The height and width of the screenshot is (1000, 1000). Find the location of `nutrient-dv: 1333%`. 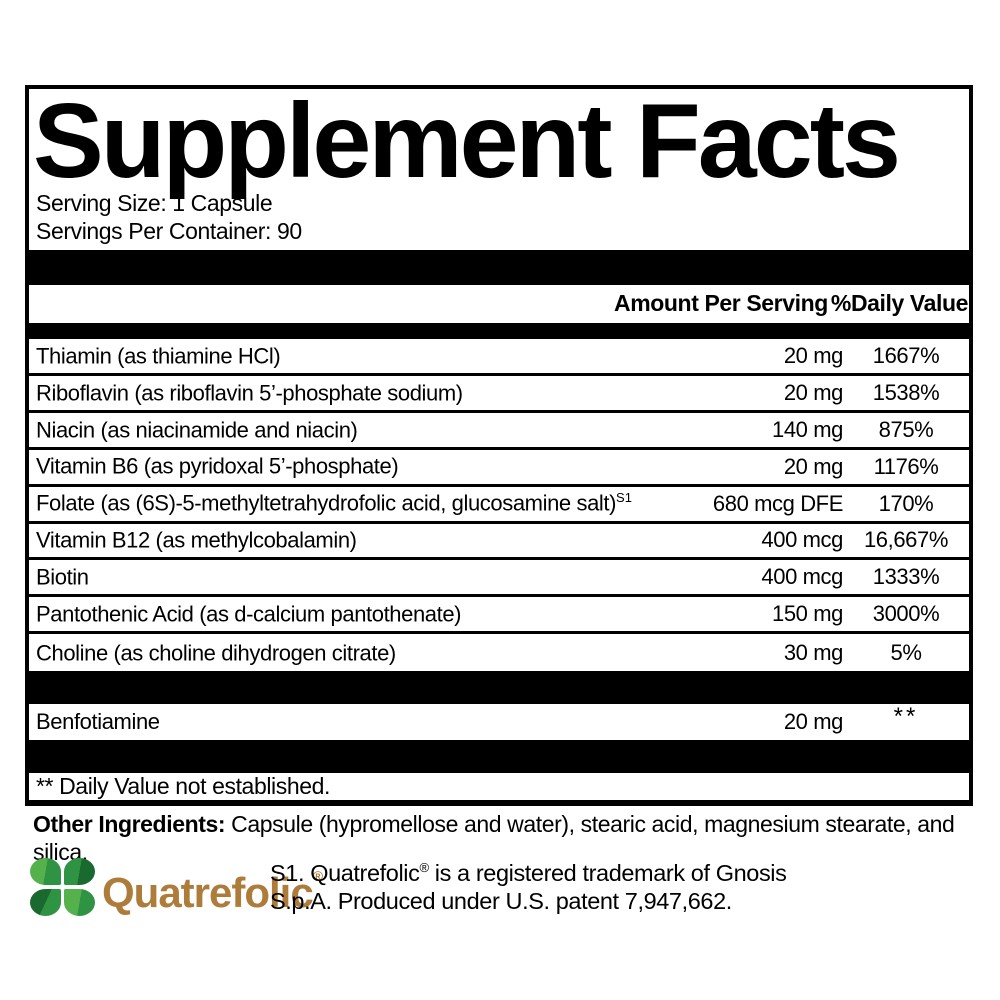

nutrient-dv: 1333% is located at coordinates (906, 577).